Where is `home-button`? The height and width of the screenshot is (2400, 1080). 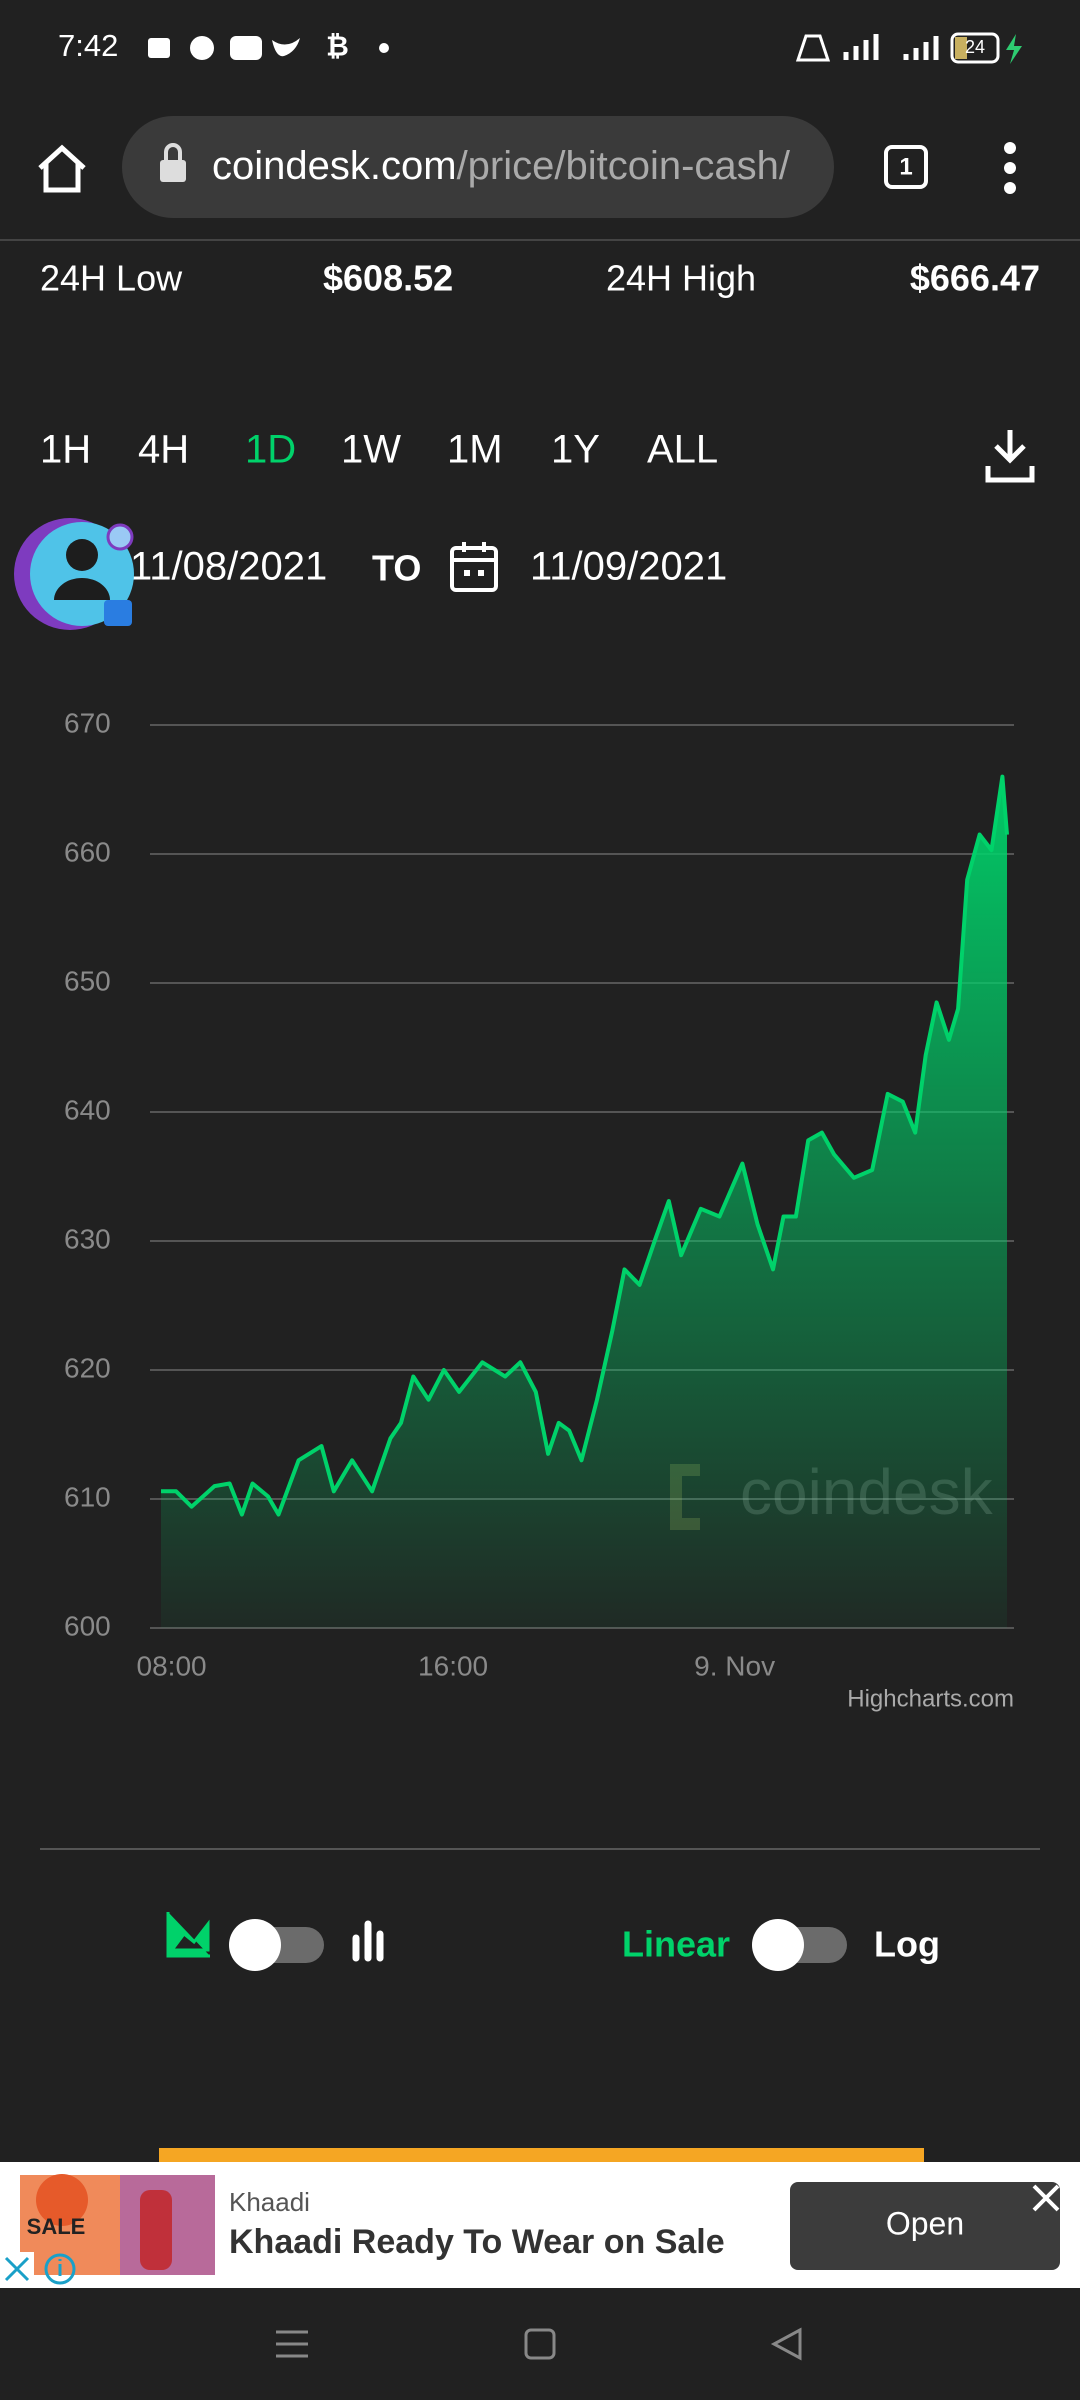 home-button is located at coordinates (62, 168).